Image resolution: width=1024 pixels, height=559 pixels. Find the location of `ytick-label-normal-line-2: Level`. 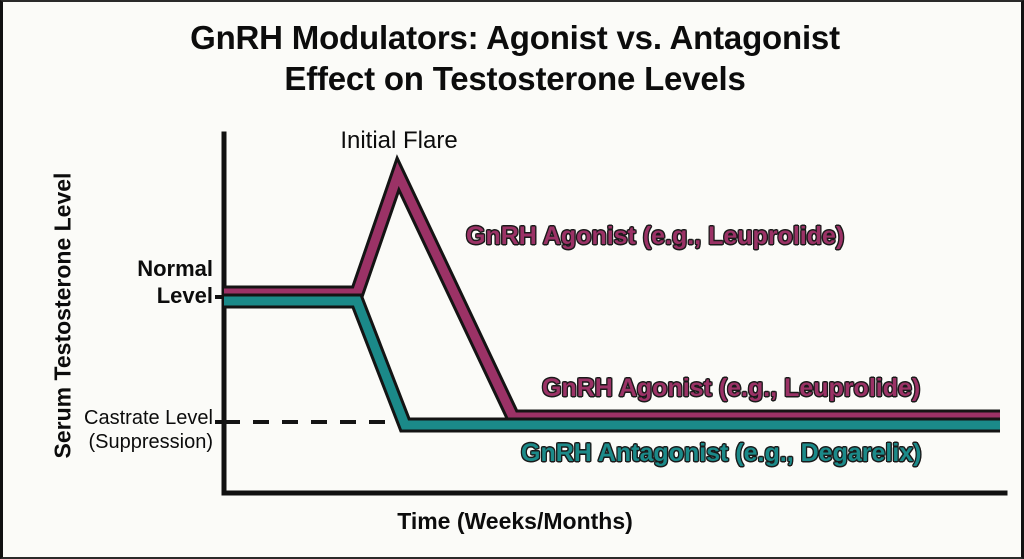

ytick-label-normal-line-2: Level is located at coordinates (184, 295).